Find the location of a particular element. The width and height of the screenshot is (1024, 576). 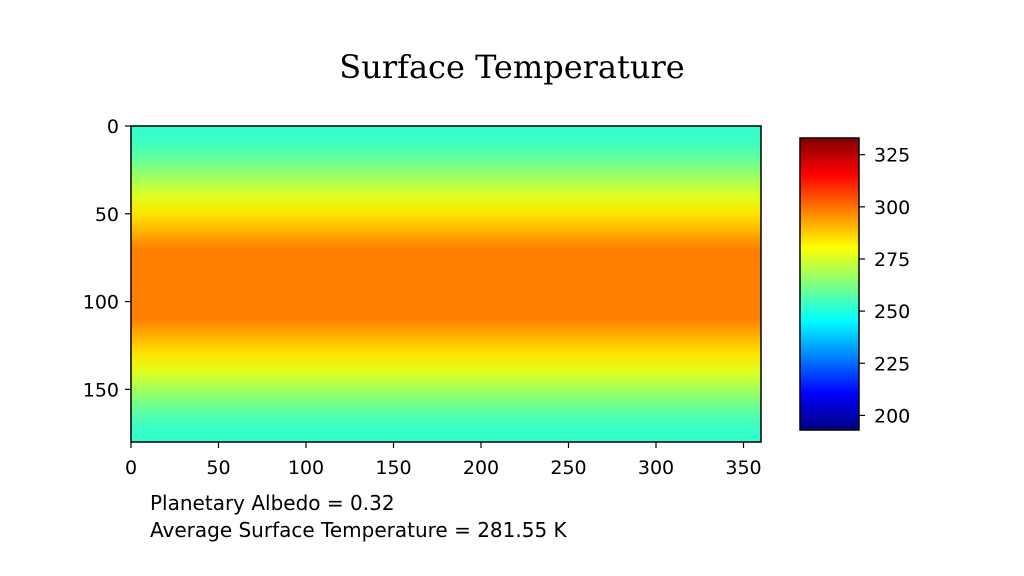

colorbar-frame is located at coordinates (829, 284).